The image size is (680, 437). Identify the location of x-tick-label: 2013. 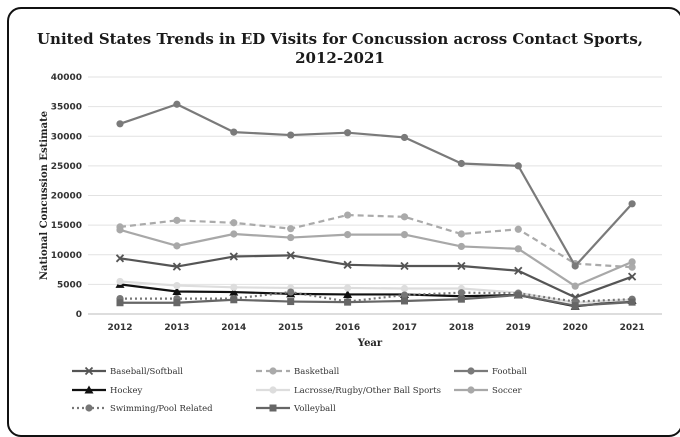
(176, 328).